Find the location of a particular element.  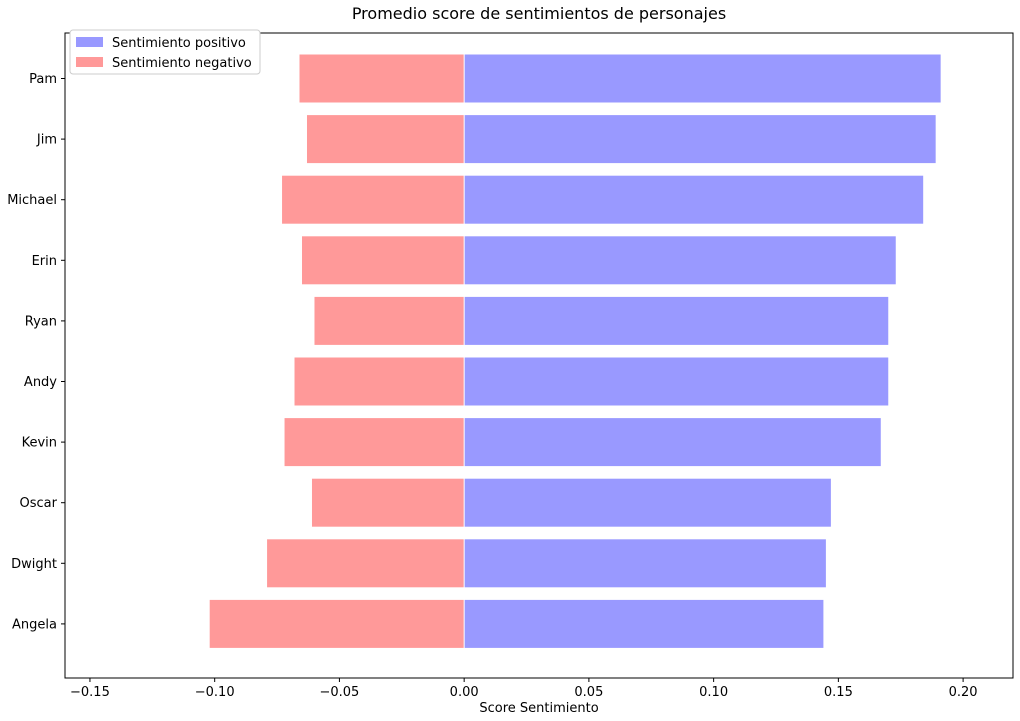

positive-bar-pam is located at coordinates (702, 78).